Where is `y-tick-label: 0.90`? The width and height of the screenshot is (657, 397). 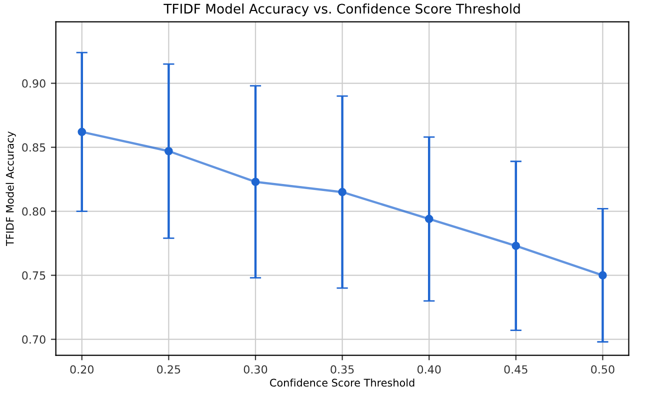 y-tick-label: 0.90 is located at coordinates (34, 83).